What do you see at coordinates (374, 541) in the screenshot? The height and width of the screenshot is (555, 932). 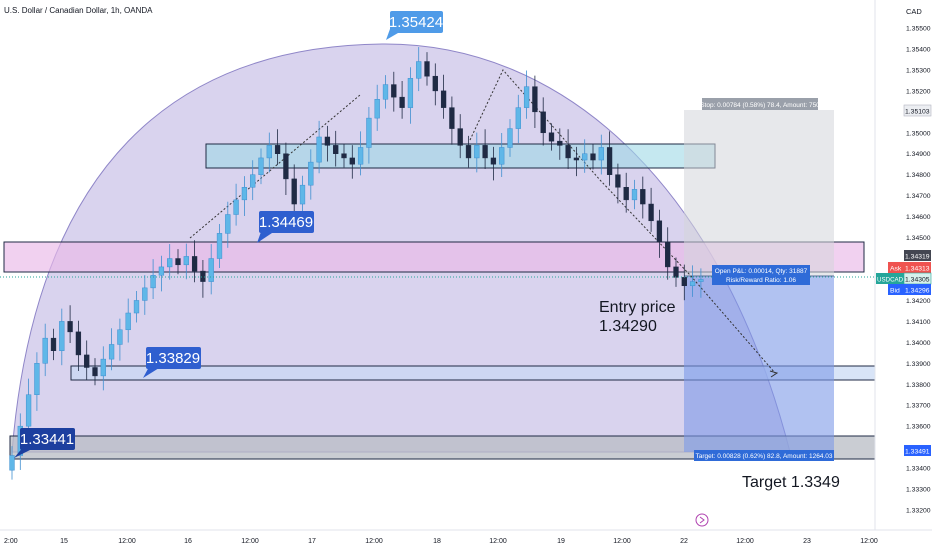 I see `time-tick-6: 12:00` at bounding box center [374, 541].